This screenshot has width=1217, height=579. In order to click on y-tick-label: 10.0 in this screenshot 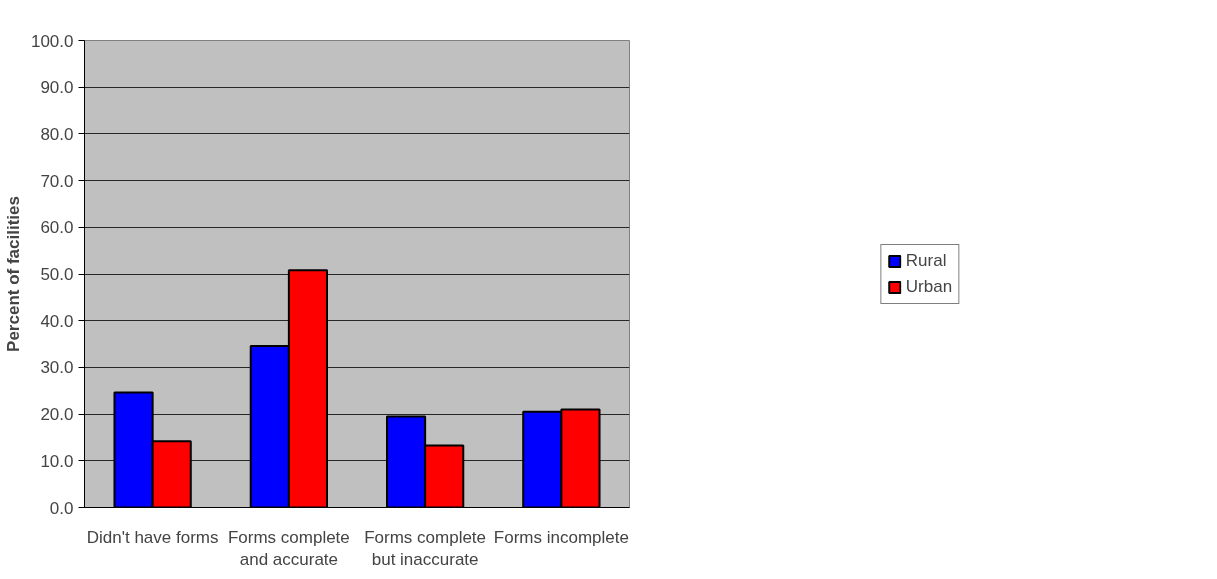, I will do `click(57, 461)`.